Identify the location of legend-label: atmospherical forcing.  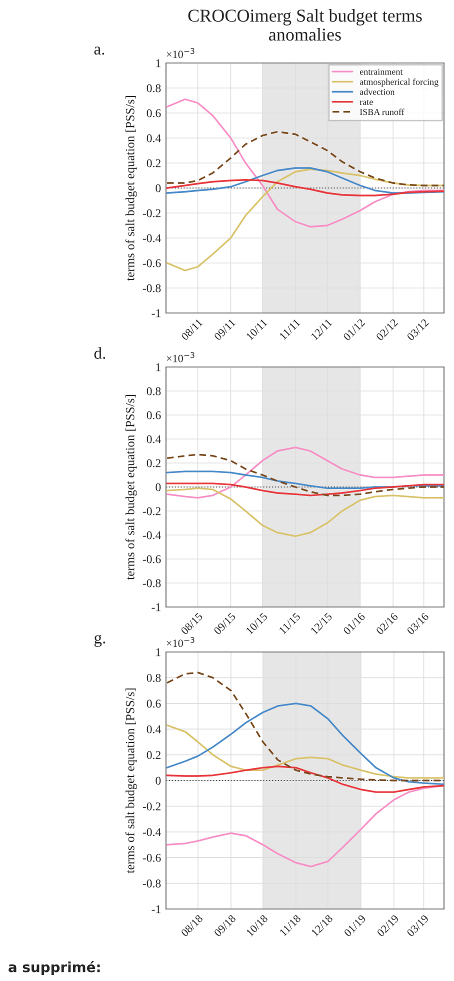
(399, 82).